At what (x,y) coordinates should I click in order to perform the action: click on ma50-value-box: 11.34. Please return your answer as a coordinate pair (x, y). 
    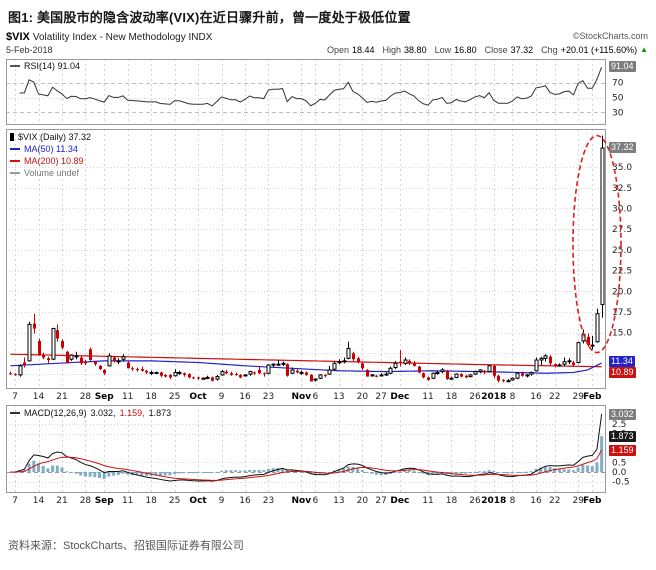
    Looking at the image, I should click on (622, 361).